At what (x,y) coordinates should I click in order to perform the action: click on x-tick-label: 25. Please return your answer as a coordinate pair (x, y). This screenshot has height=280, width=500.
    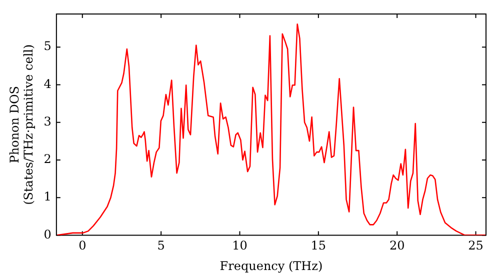
    Looking at the image, I should click on (476, 245).